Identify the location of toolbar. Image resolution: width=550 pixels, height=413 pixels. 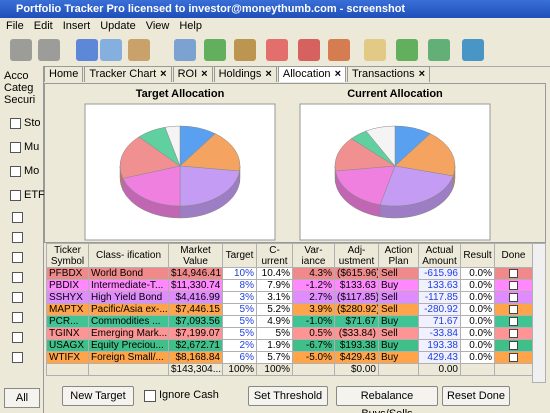
(275, 50).